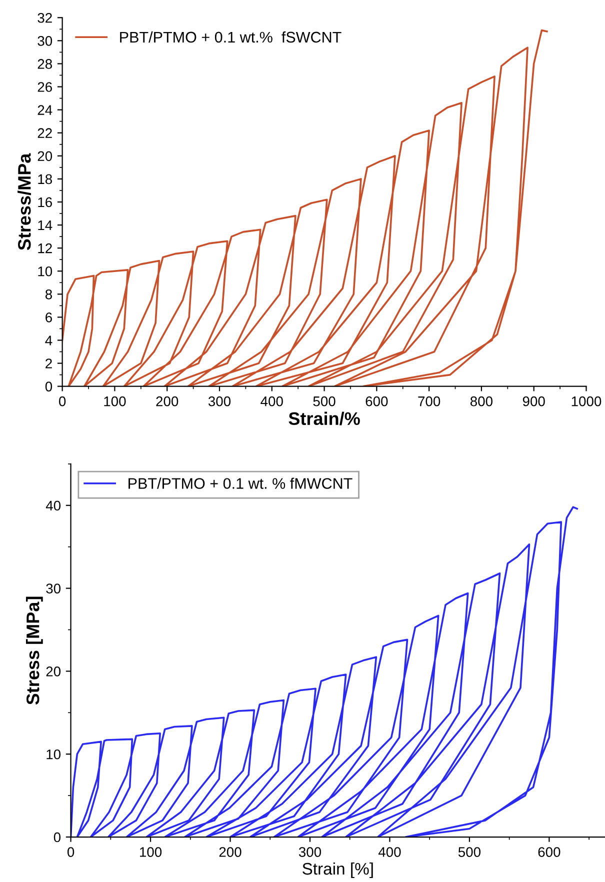  I want to click on x-tick-label: 0, so click(70, 852).